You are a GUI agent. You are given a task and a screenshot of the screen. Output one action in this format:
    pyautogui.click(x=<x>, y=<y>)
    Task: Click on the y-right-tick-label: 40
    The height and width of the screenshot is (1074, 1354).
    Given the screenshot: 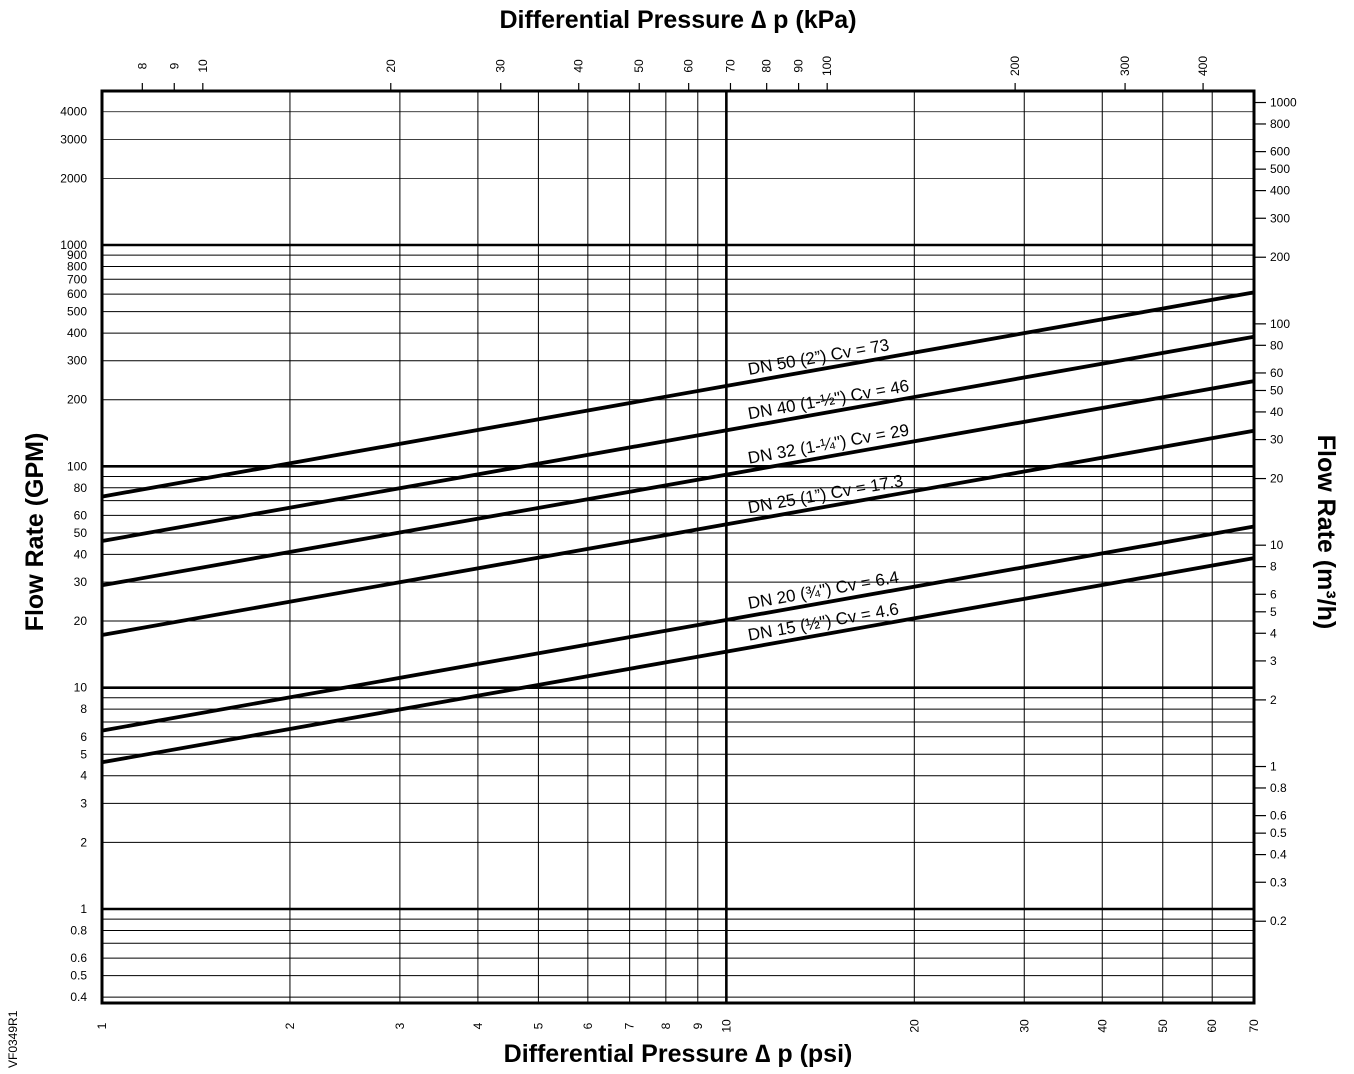 What is the action you would take?
    pyautogui.click(x=1277, y=412)
    